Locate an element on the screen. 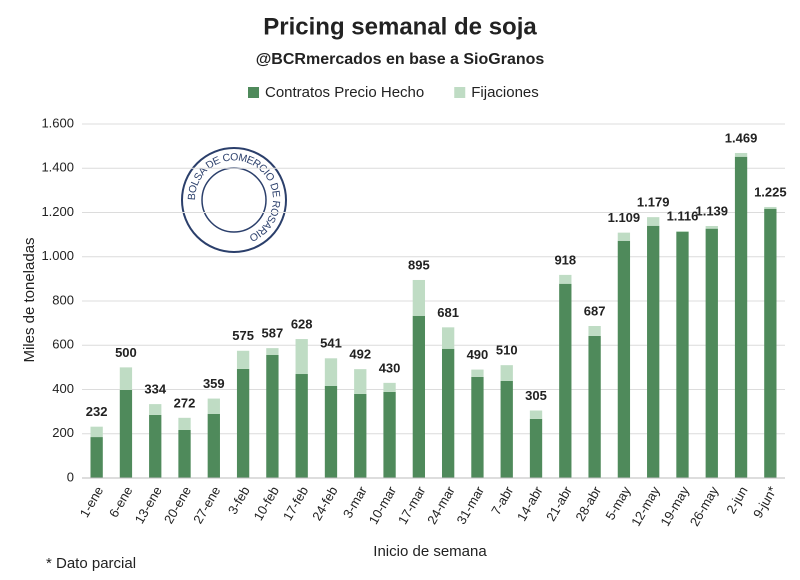 The width and height of the screenshot is (800, 580). y-tick-label: 600 is located at coordinates (63, 344).